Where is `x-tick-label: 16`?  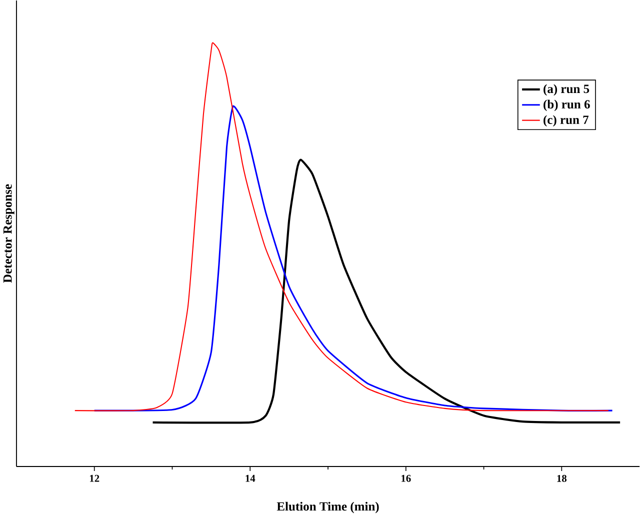 x-tick-label: 16 is located at coordinates (406, 478).